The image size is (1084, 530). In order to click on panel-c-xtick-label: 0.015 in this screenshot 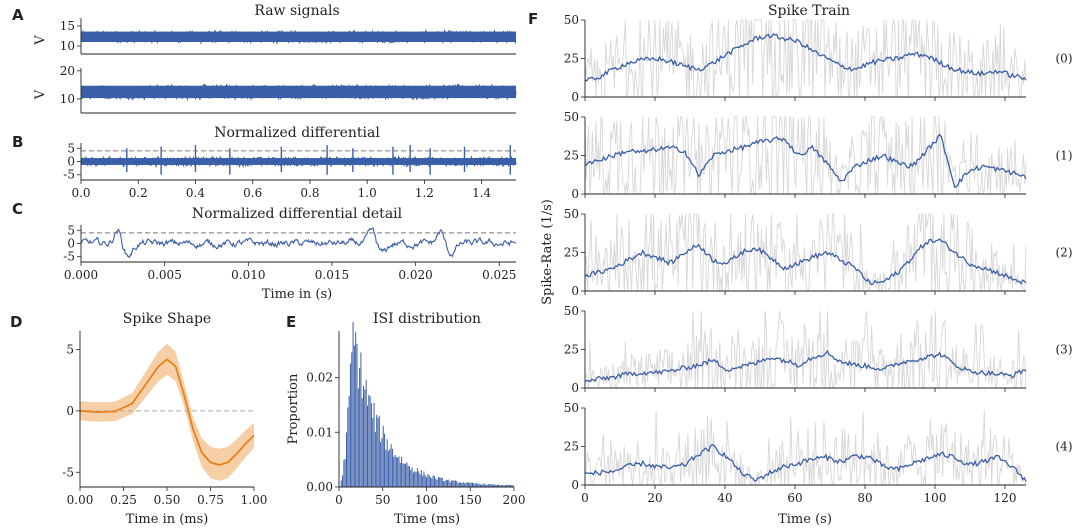, I will do `click(332, 275)`.